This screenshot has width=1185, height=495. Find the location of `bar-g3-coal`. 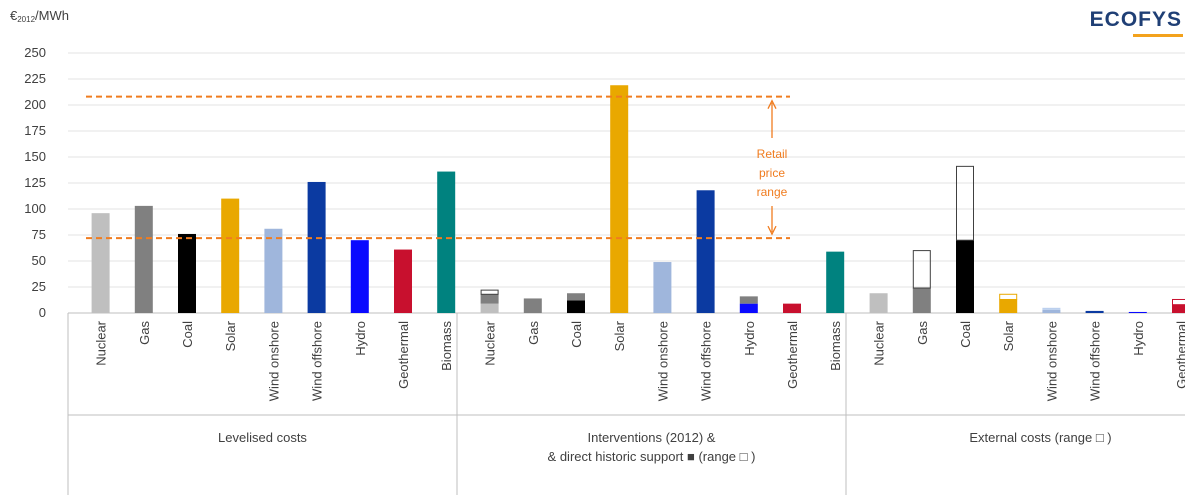

bar-g3-coal is located at coordinates (965, 276).